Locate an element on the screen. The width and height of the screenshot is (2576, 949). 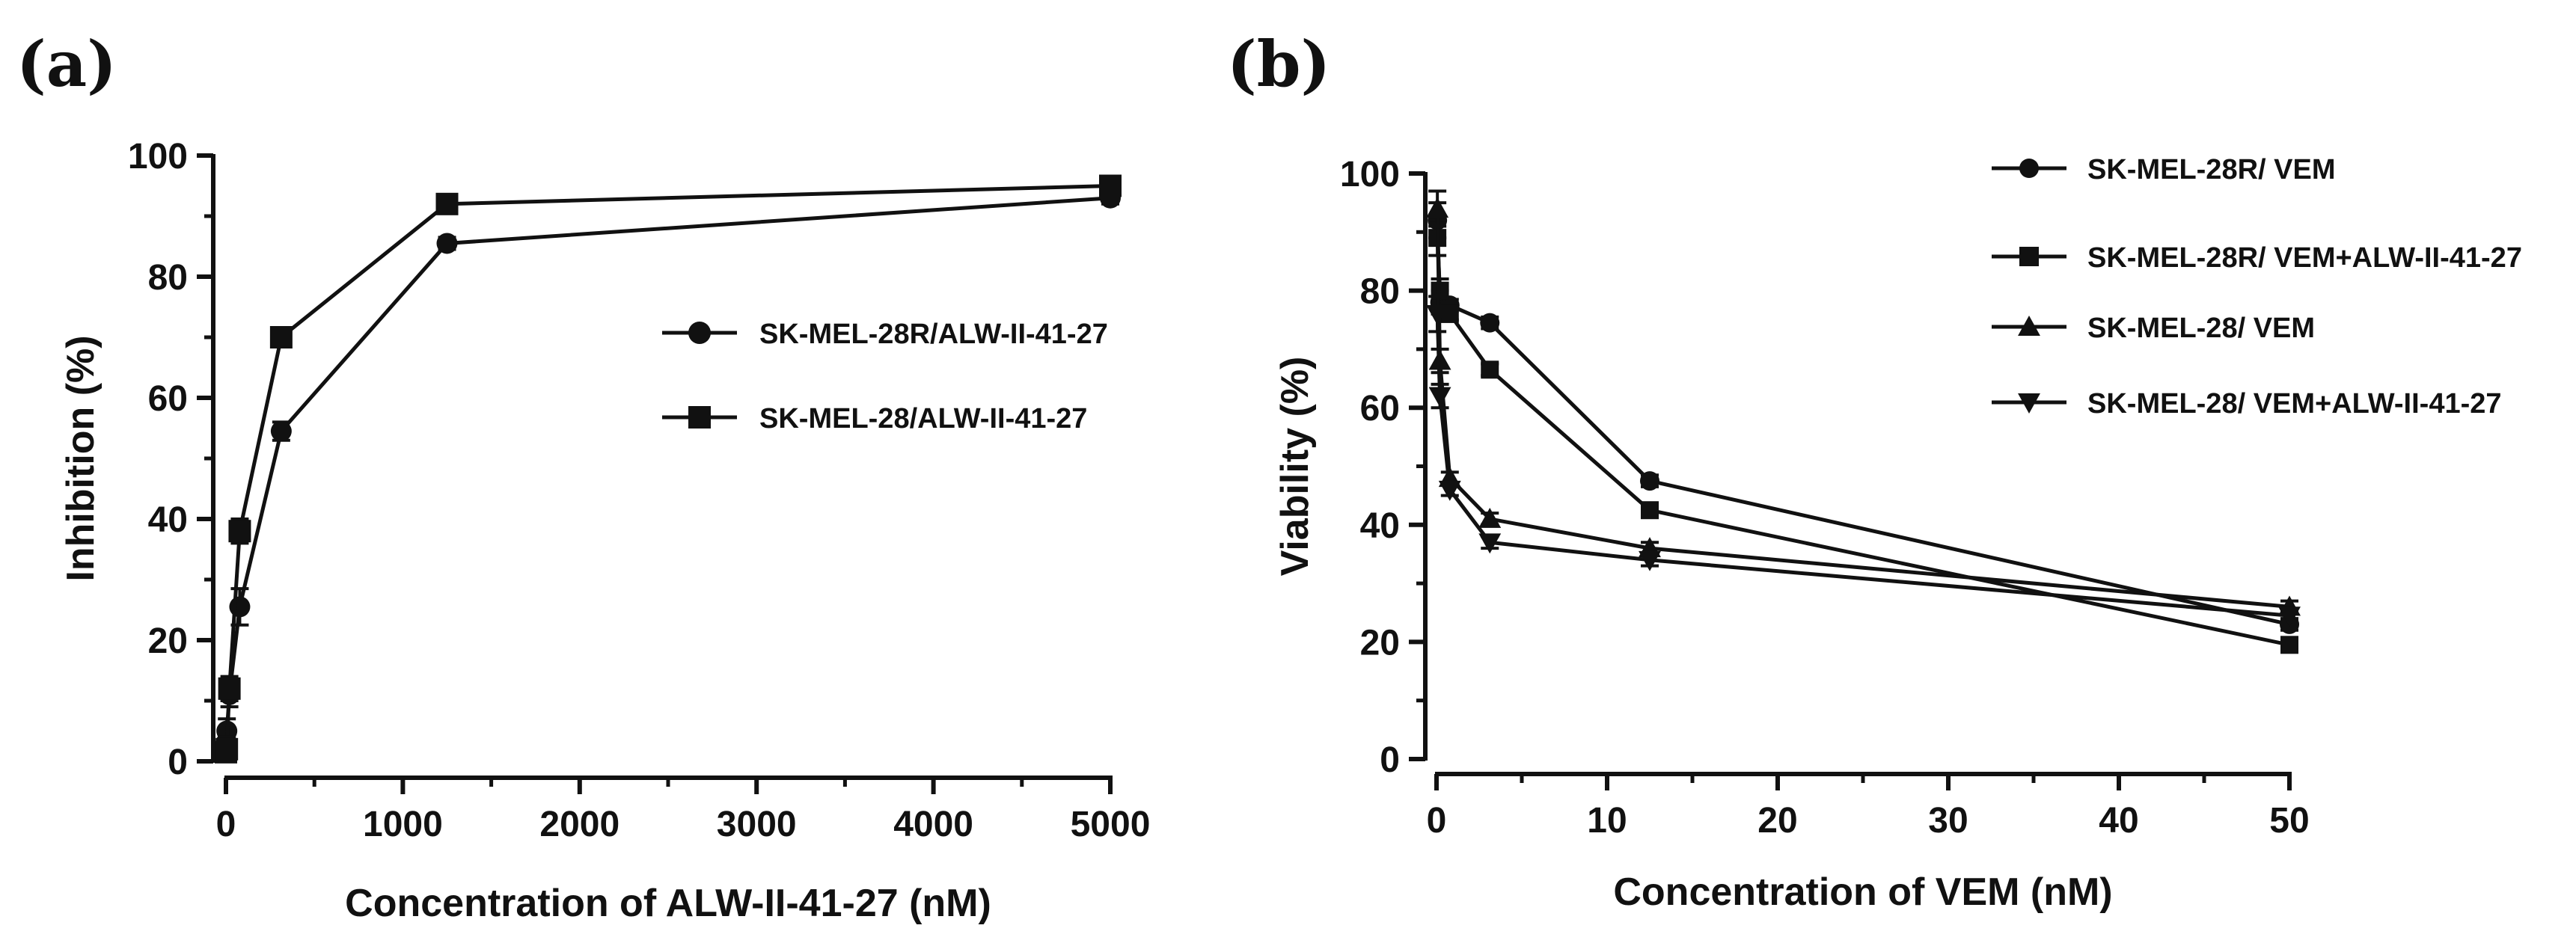
legend-label: SK-MEL-28/ VEM is located at coordinates (2201, 329).